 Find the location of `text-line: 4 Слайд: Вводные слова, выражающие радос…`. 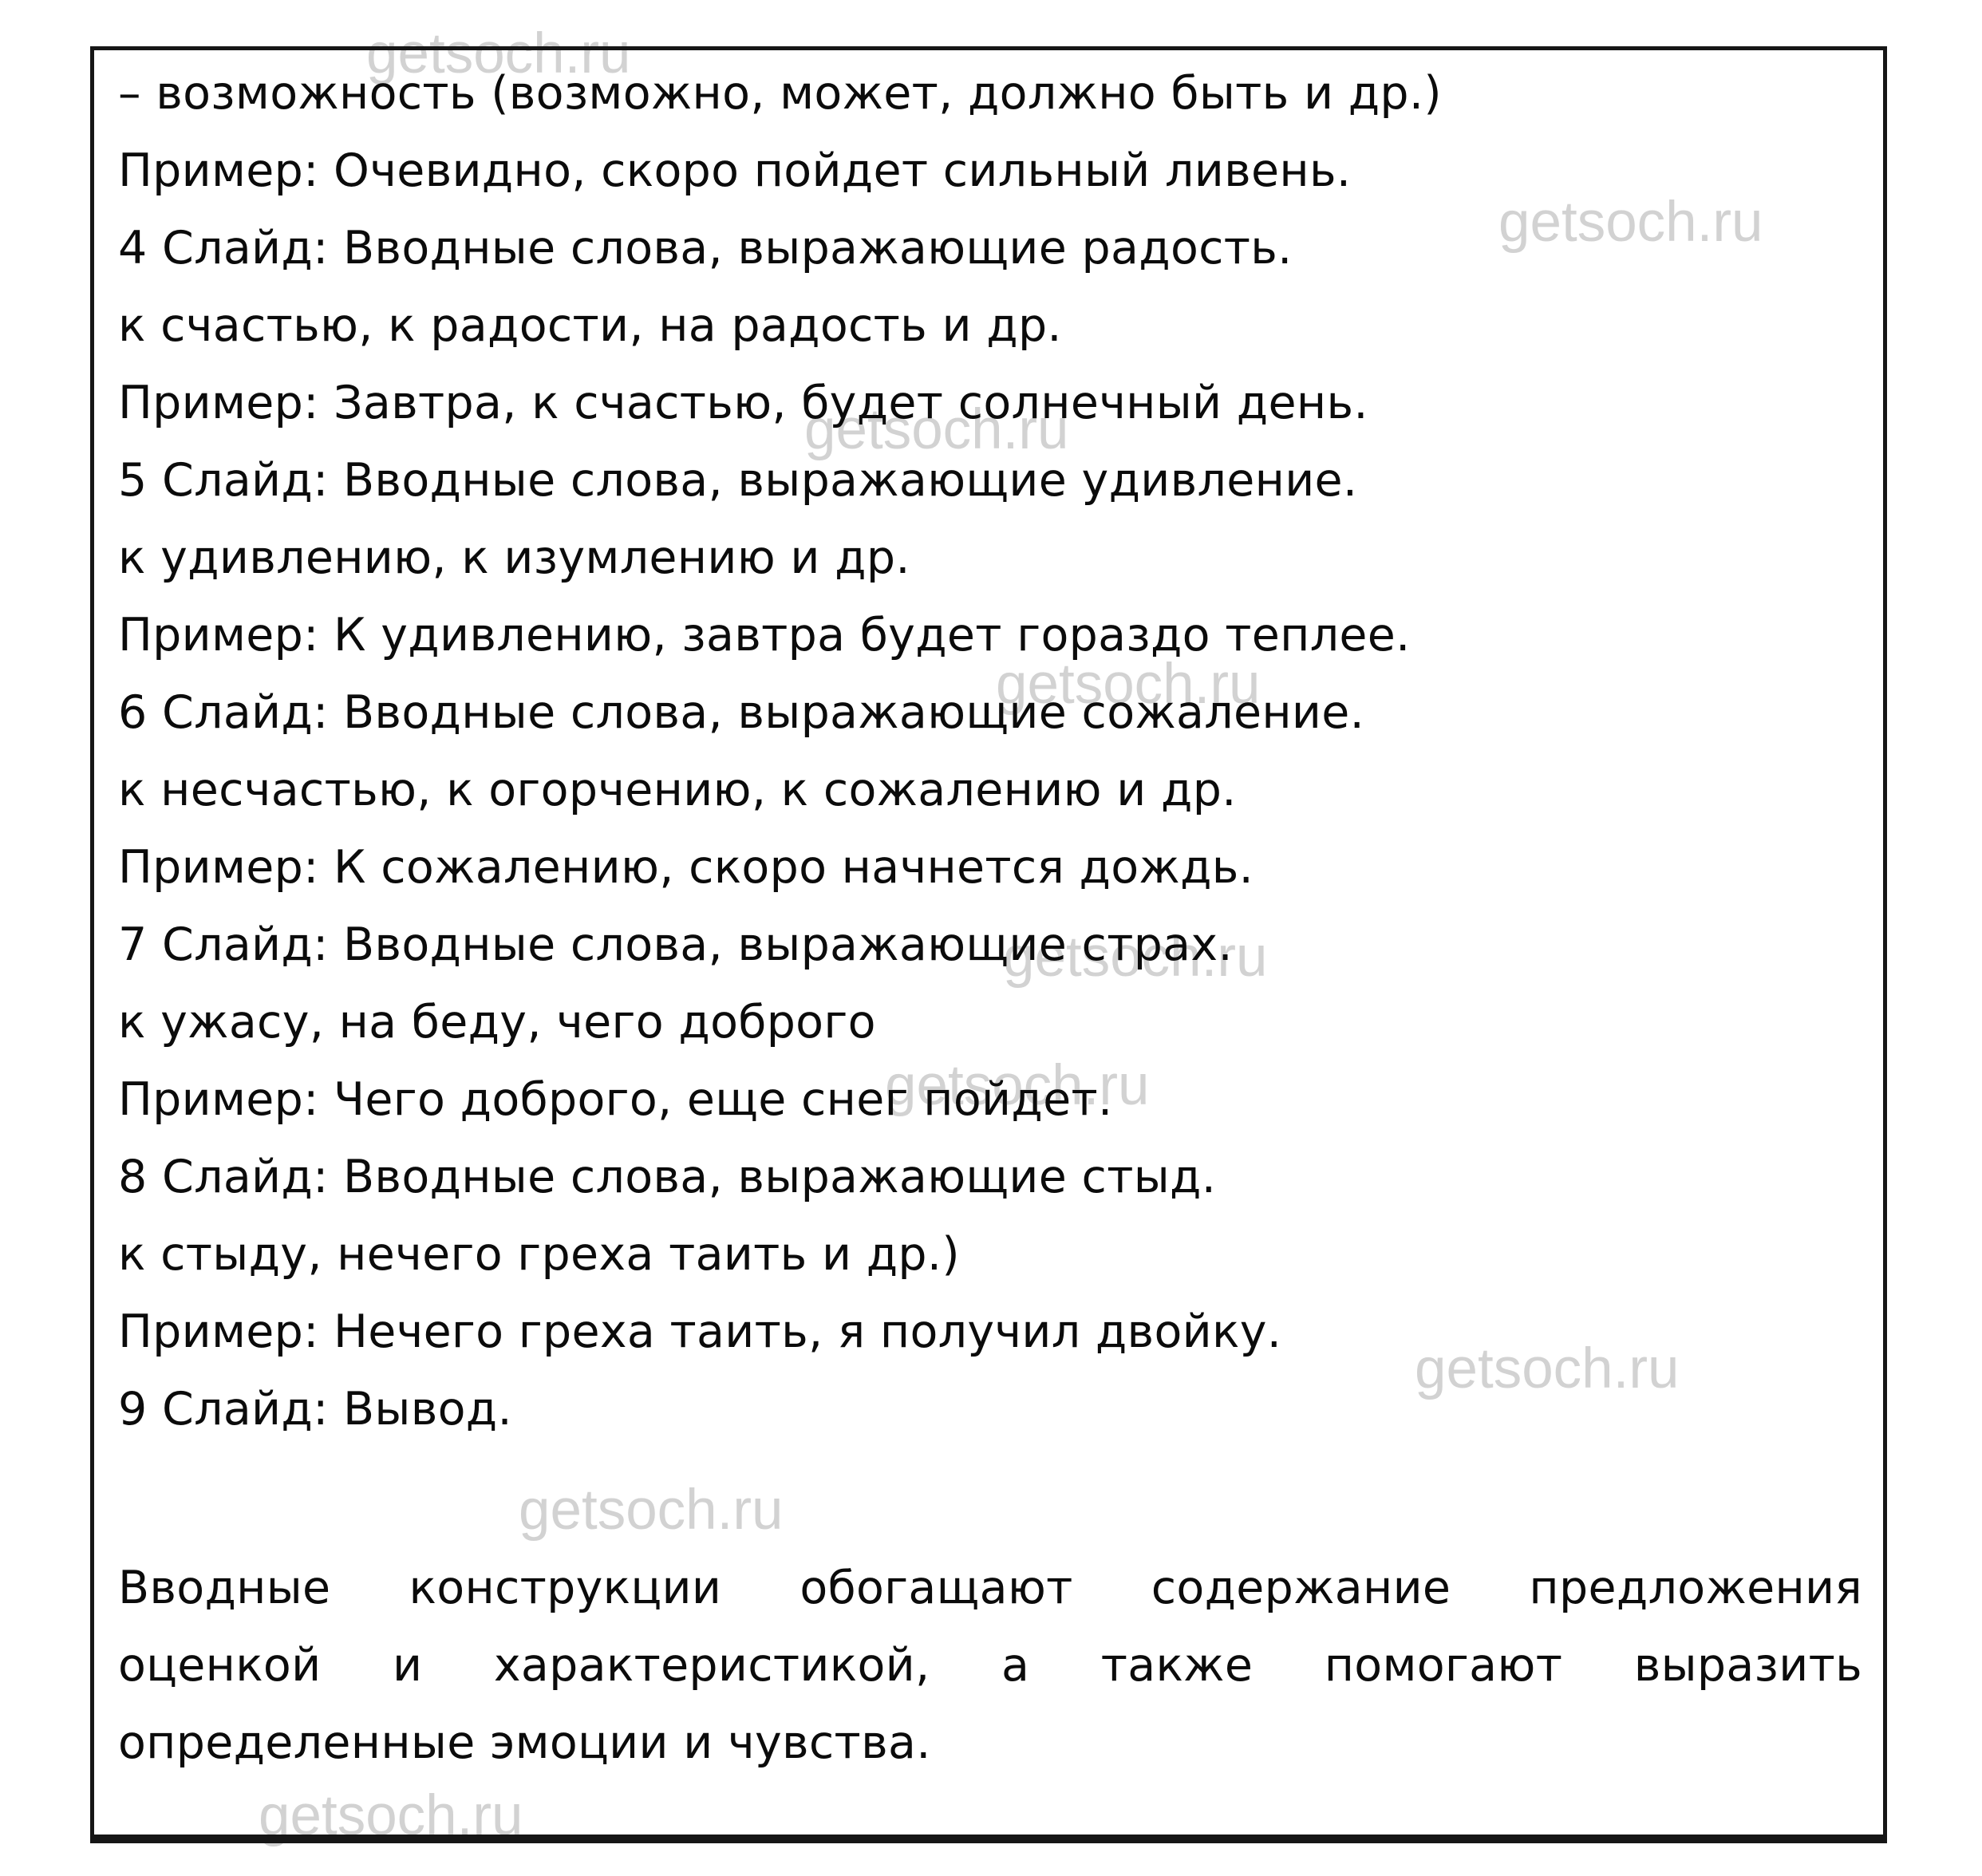

text-line: 4 Слайд: Вводные слова, выражающие радос… is located at coordinates (706, 248).